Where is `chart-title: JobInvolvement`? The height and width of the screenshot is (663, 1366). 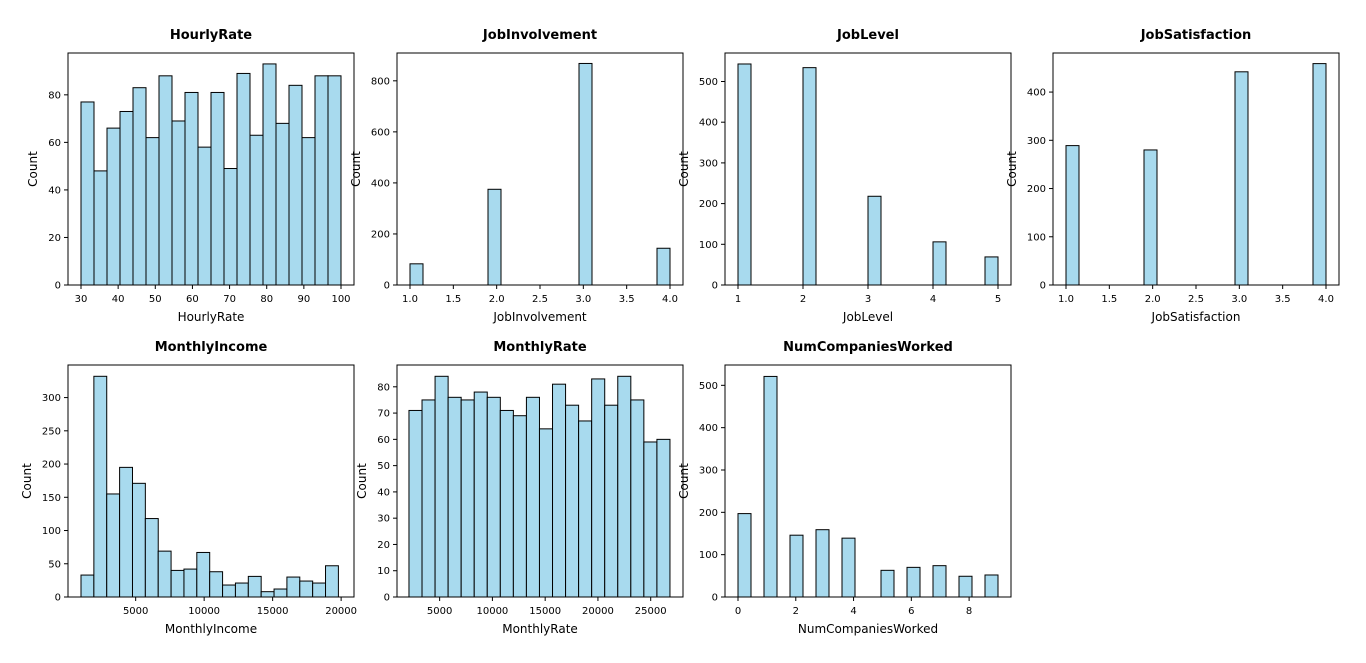
chart-title: JobInvolvement is located at coordinates (539, 35).